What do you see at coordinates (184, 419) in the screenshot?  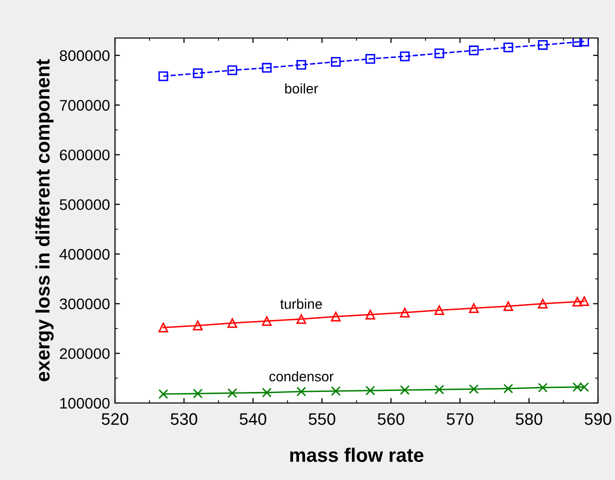 I see `x-tick-label: 530` at bounding box center [184, 419].